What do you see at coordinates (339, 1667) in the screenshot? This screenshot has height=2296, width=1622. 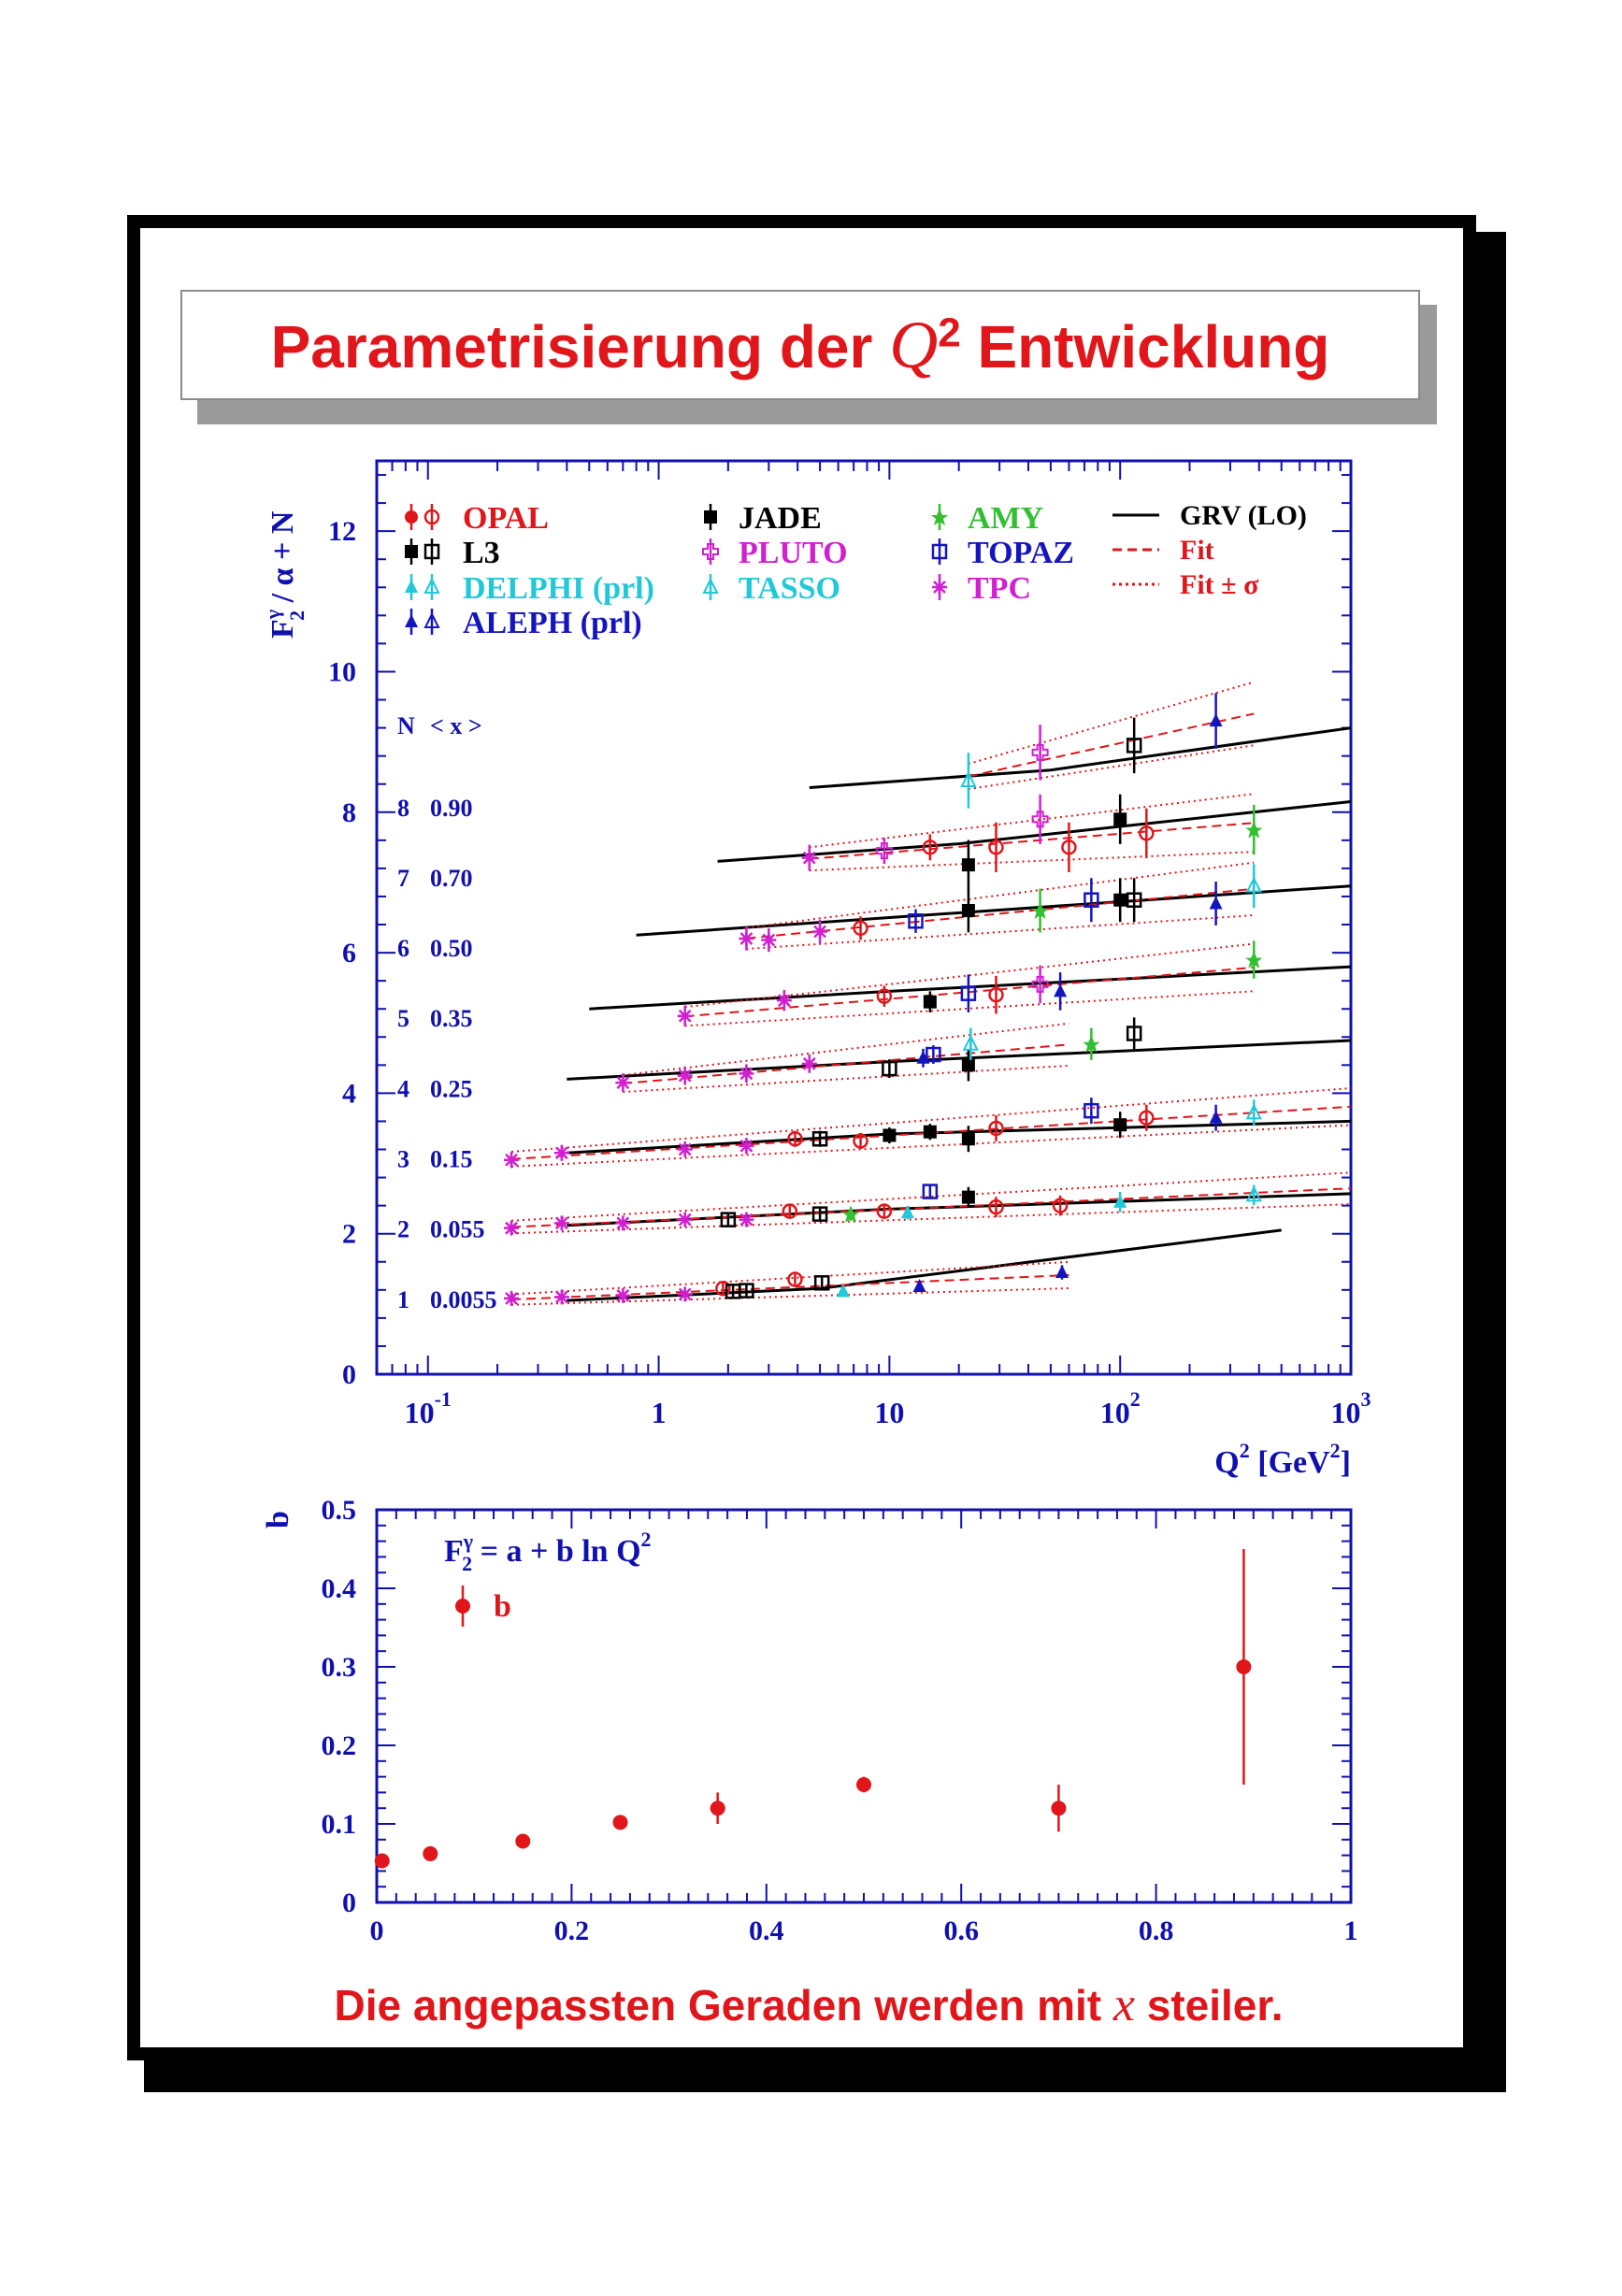 I see `b-y-tick-label: 0.3` at bounding box center [339, 1667].